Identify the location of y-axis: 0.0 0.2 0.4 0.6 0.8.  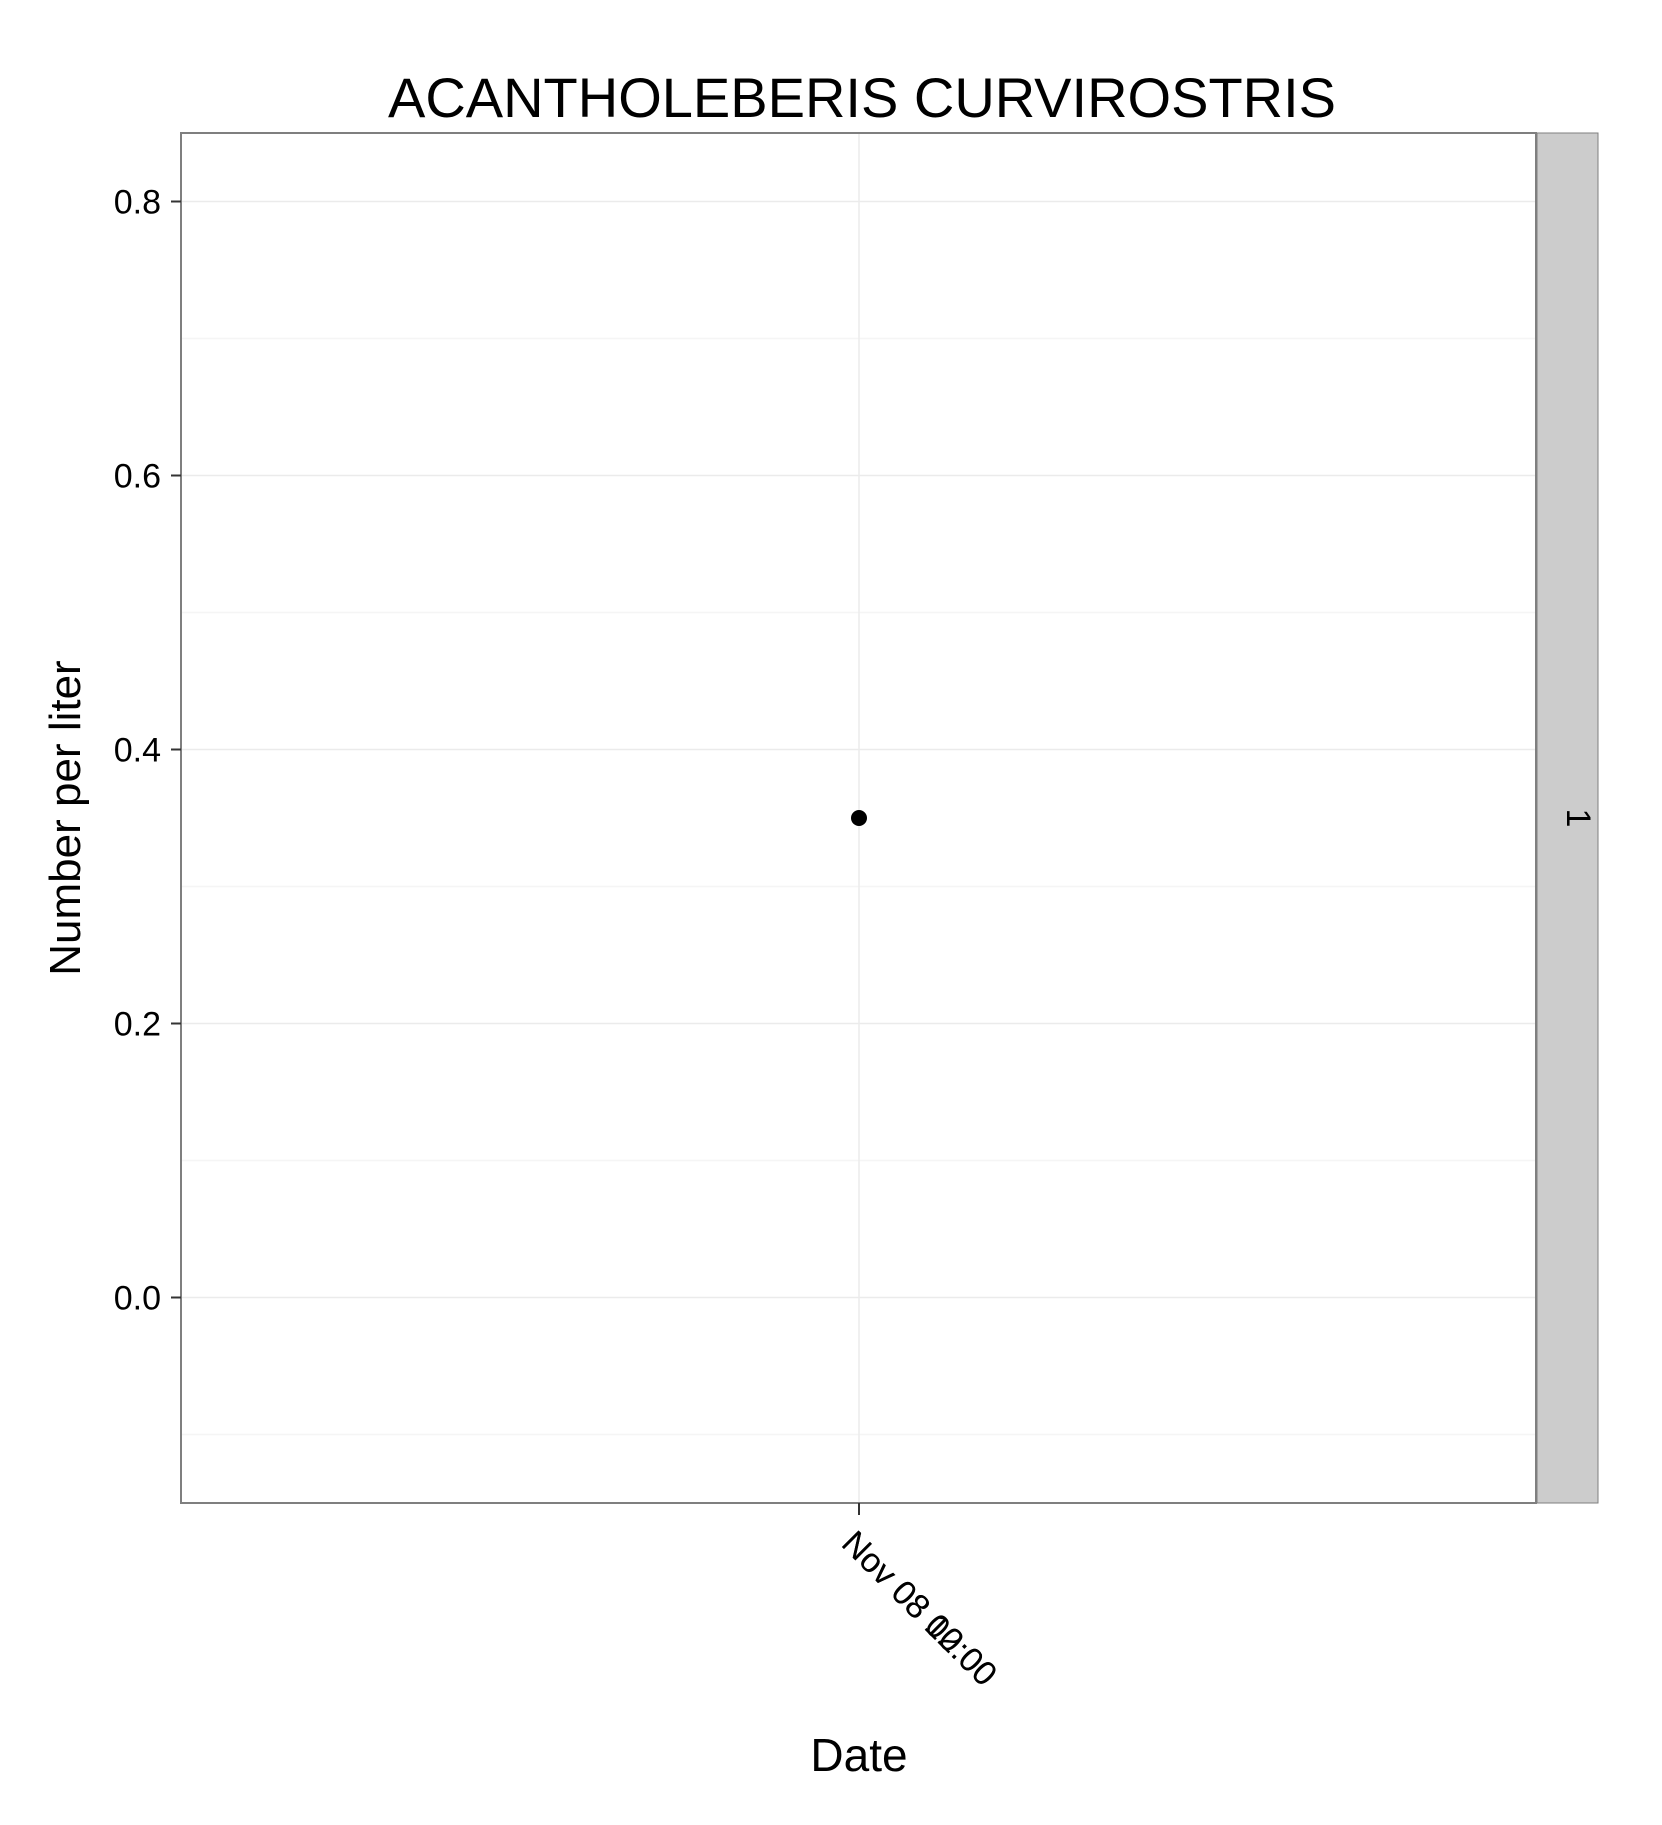
(147, 751).